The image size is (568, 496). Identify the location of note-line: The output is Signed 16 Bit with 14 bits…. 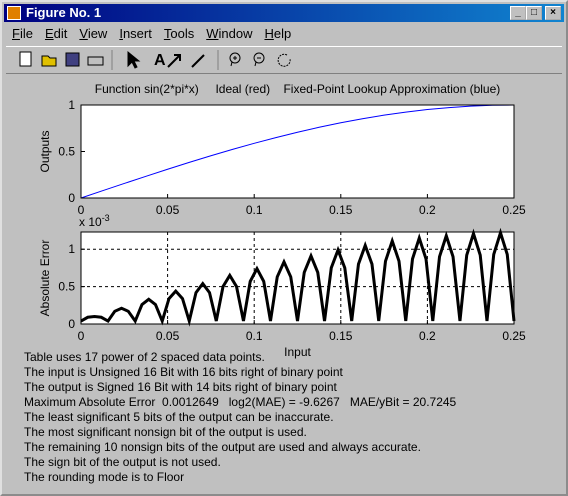
(181, 387).